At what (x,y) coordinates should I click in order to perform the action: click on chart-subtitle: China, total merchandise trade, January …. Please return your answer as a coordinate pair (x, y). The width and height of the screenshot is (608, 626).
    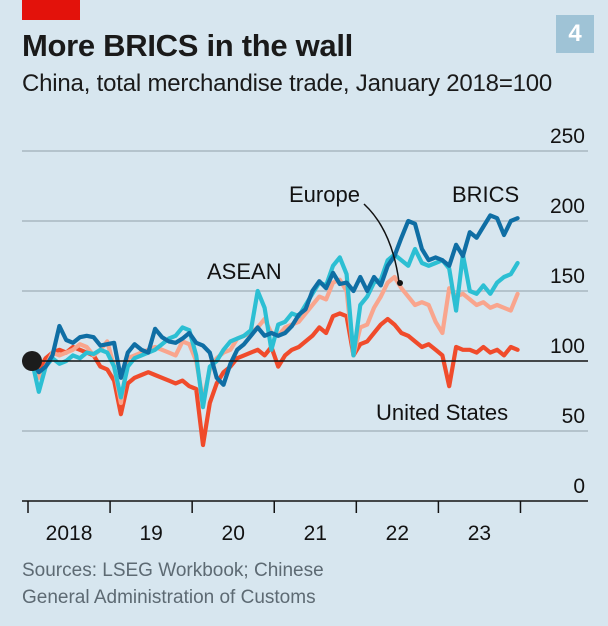
    Looking at the image, I should click on (287, 83).